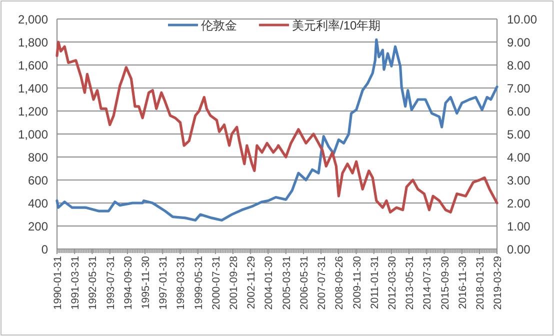 This screenshot has height=336, width=554. Describe the element at coordinates (219, 25) in the screenshot. I see `legend-label: 伦敦金` at that location.